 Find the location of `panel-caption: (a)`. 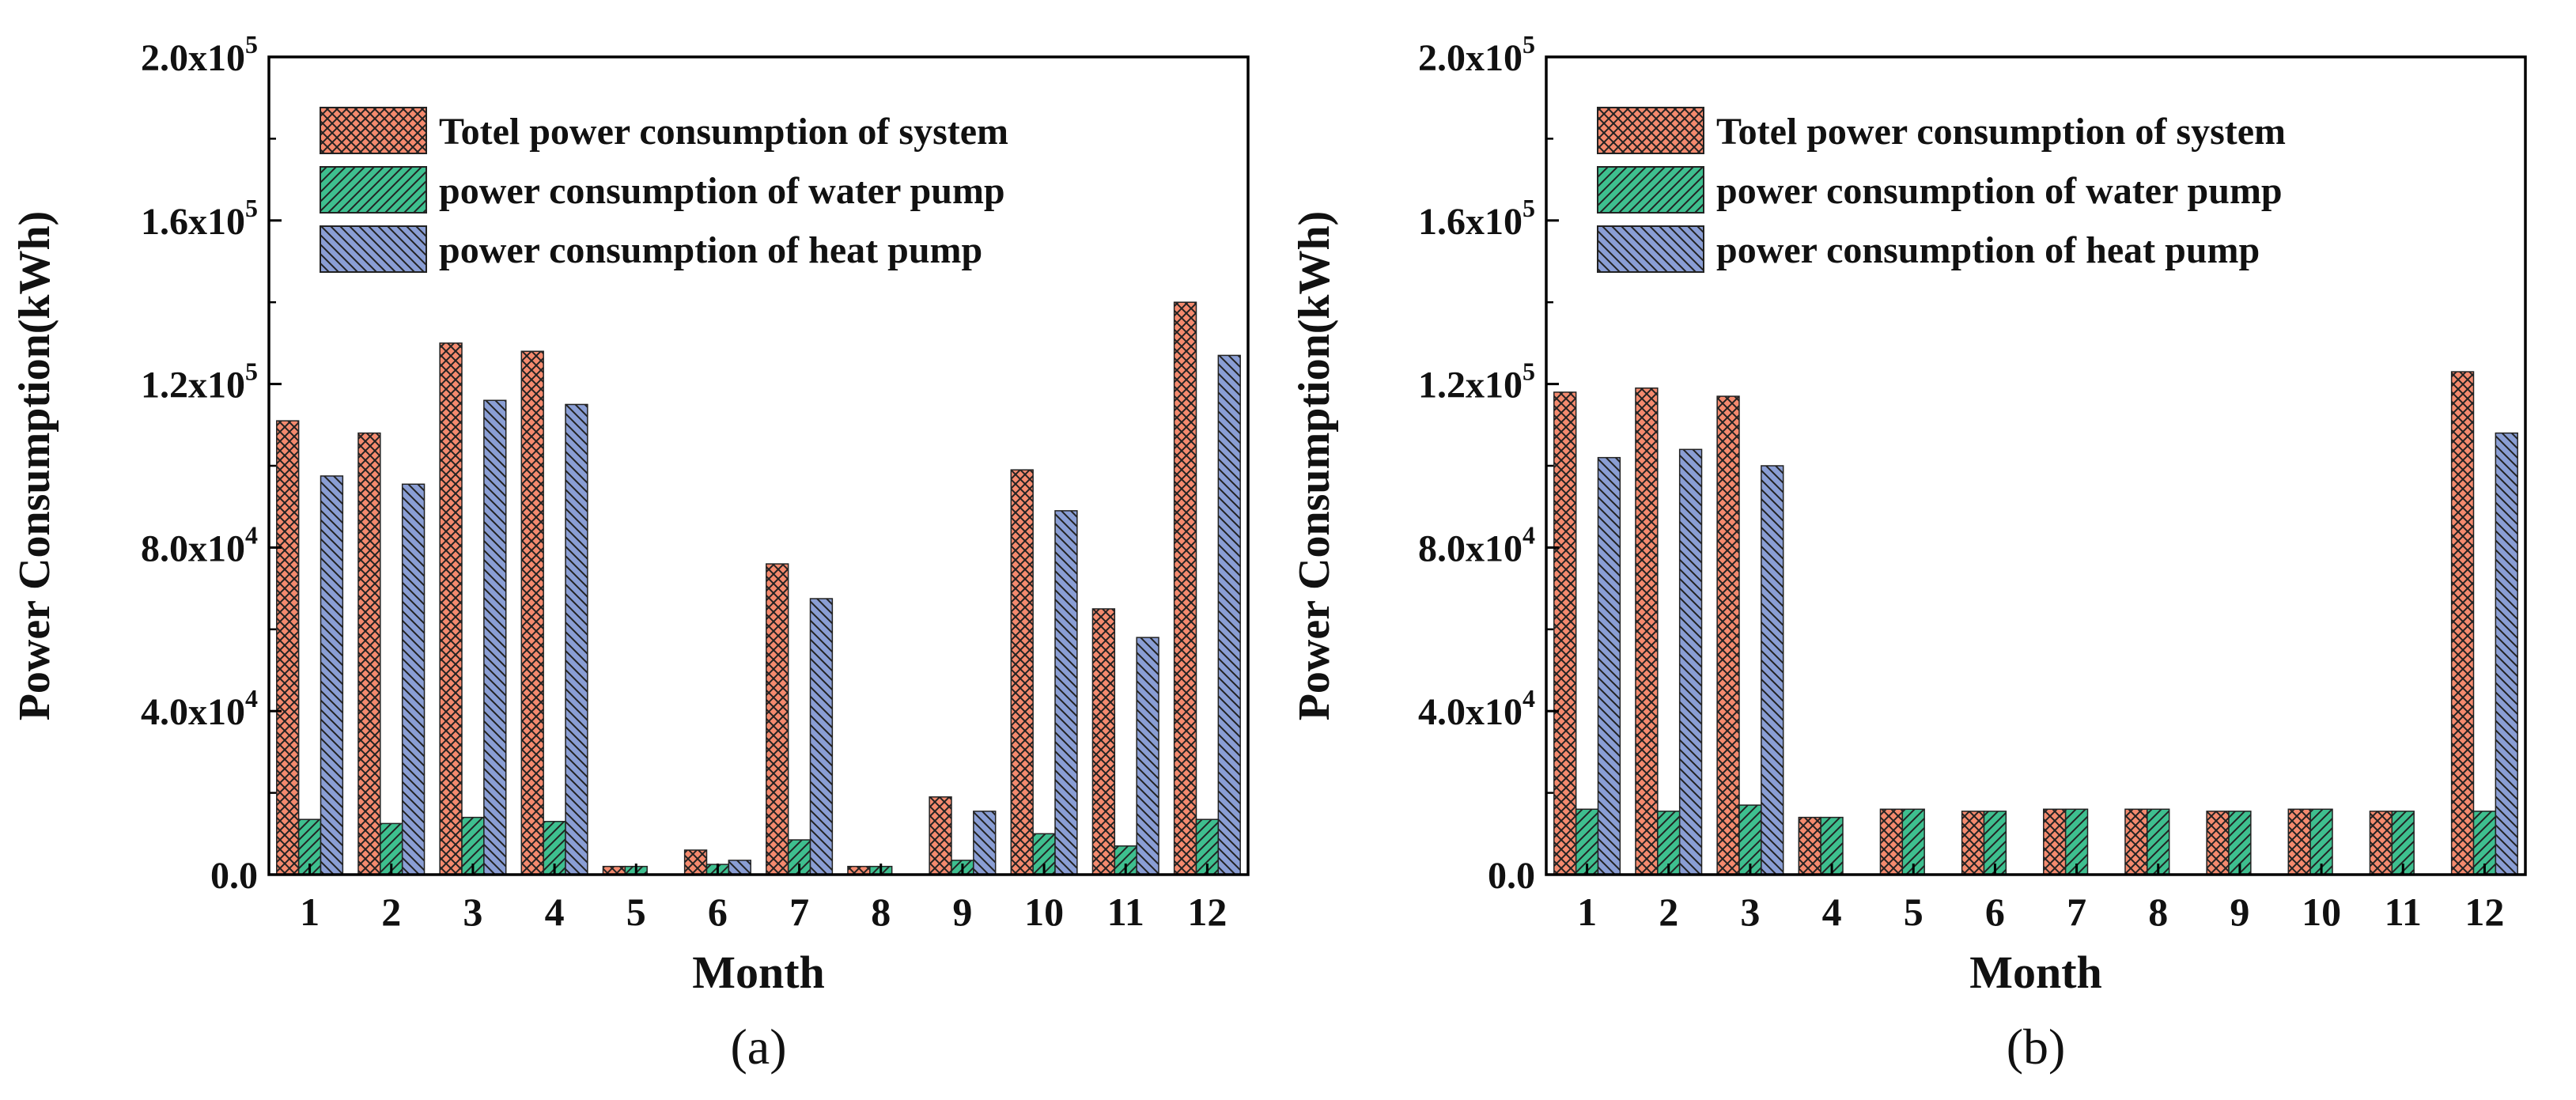

panel-caption: (a) is located at coordinates (758, 1047).